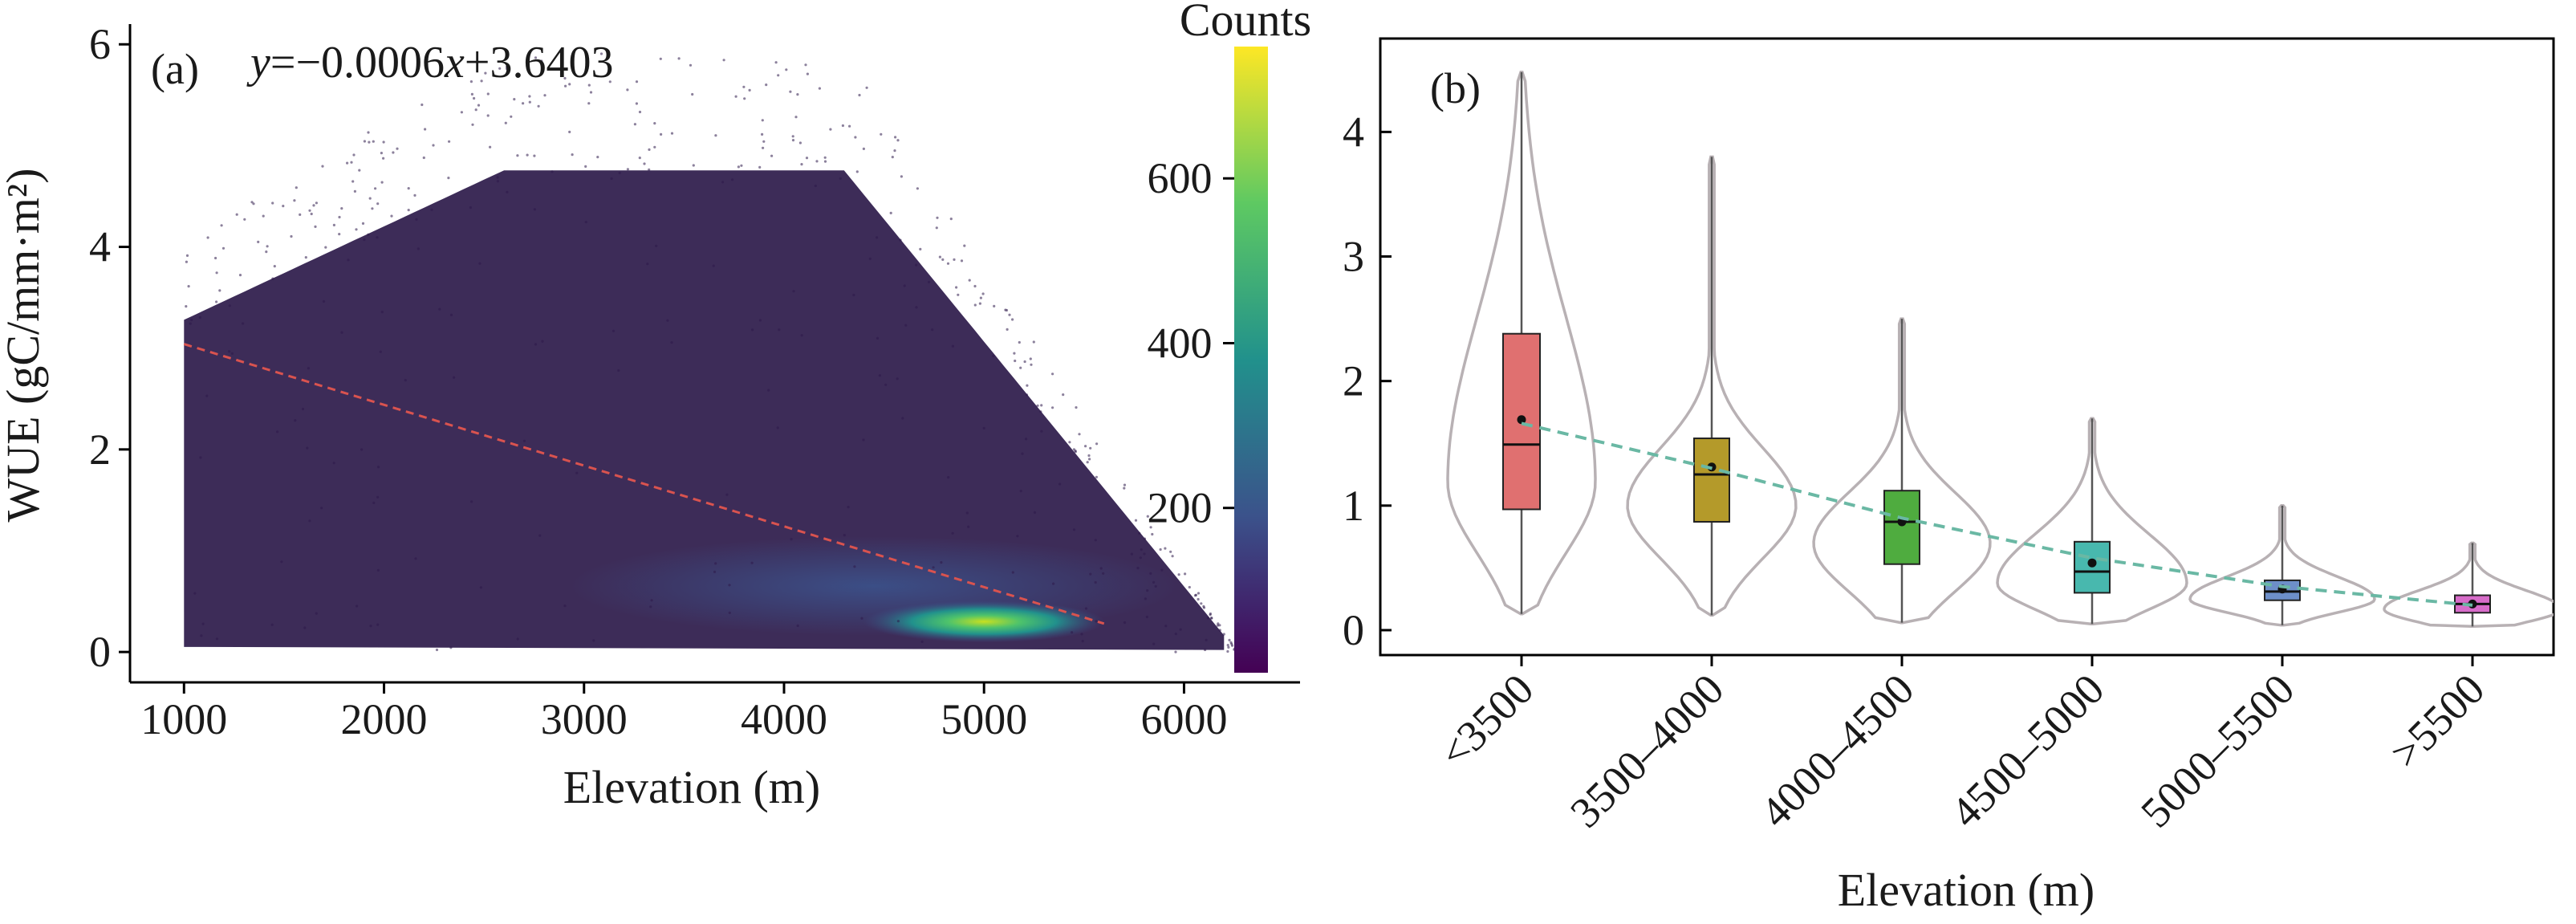  I want to click on y-tick-label-b: 2, so click(1353, 381).